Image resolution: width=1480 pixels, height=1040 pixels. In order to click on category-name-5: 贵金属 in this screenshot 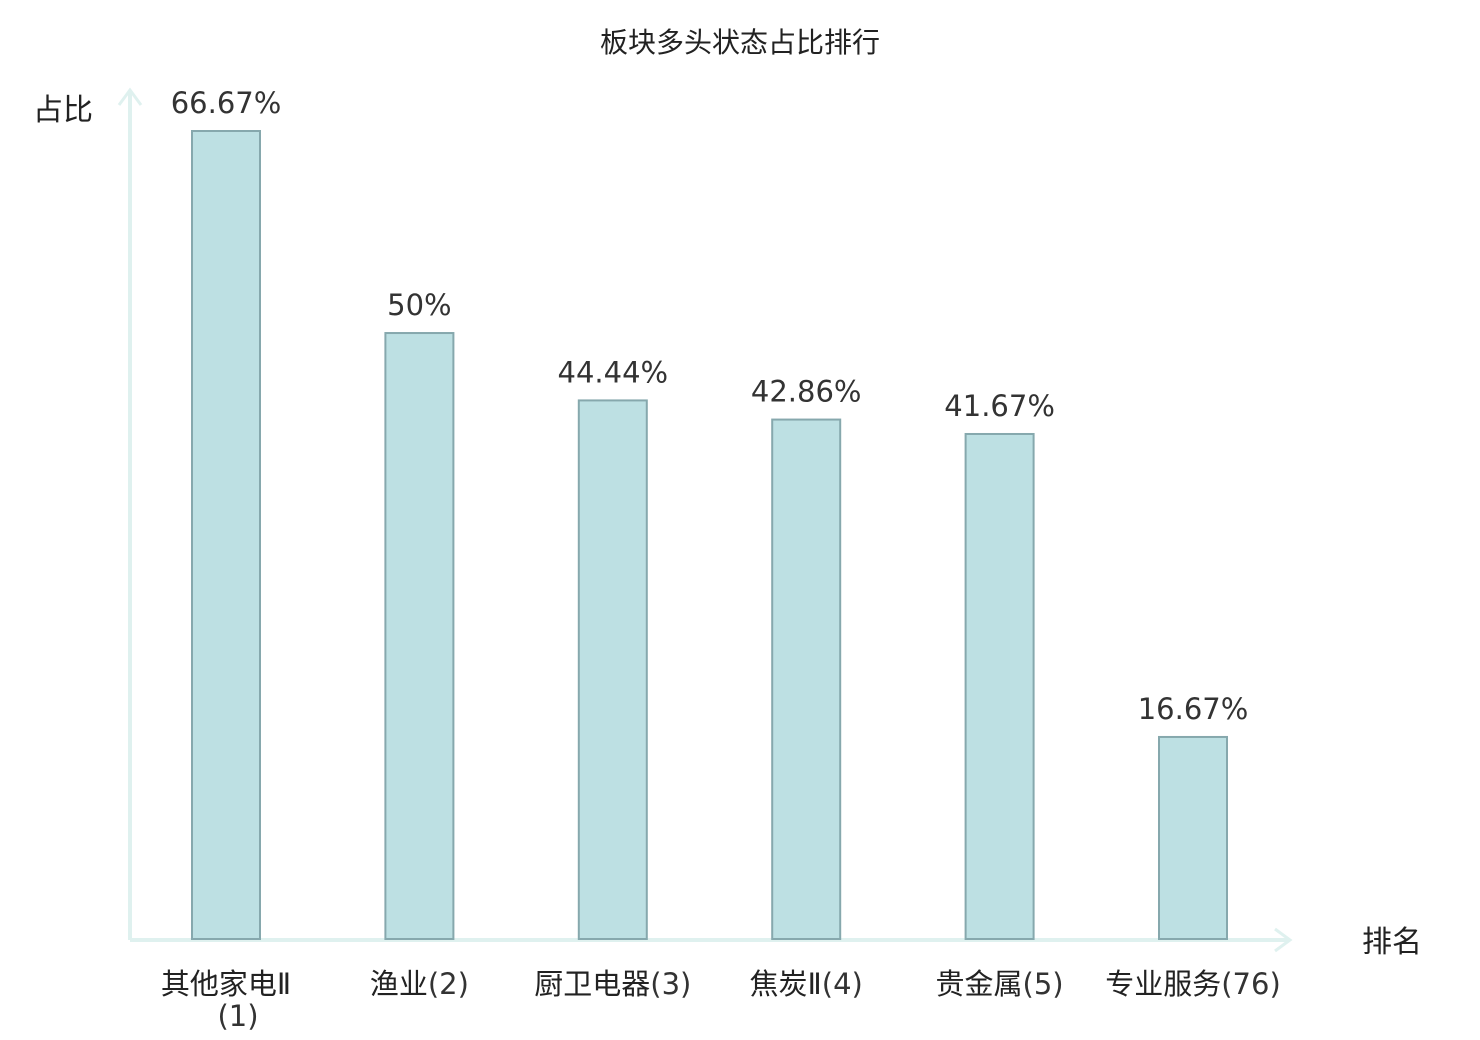, I will do `click(979, 984)`.